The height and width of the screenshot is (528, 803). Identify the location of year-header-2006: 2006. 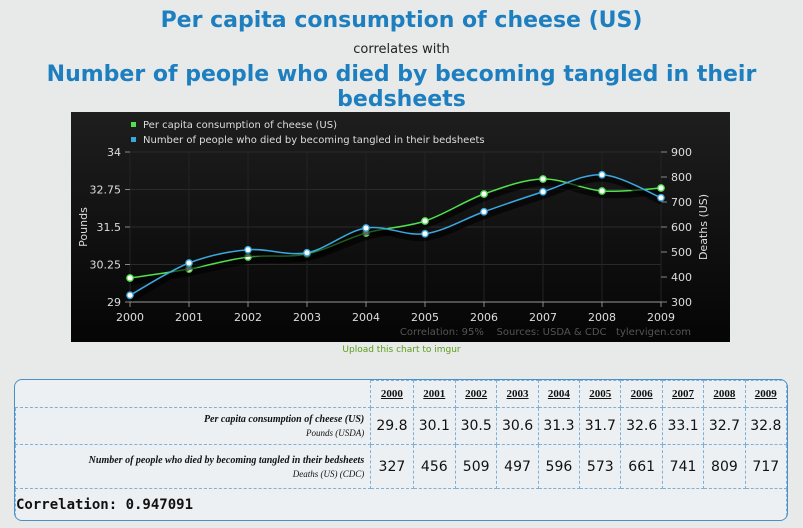
(641, 394).